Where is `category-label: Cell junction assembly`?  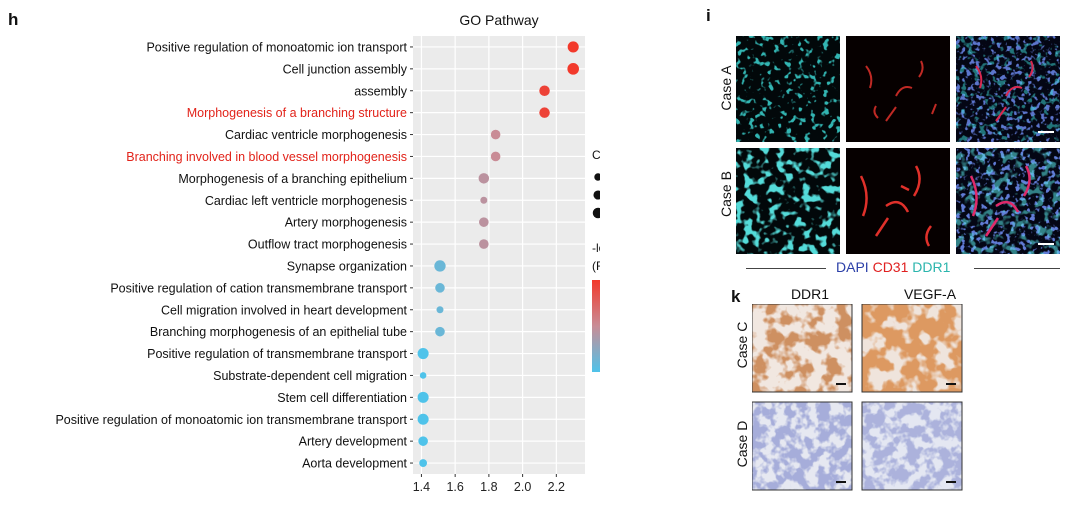 category-label: Cell junction assembly is located at coordinates (345, 69).